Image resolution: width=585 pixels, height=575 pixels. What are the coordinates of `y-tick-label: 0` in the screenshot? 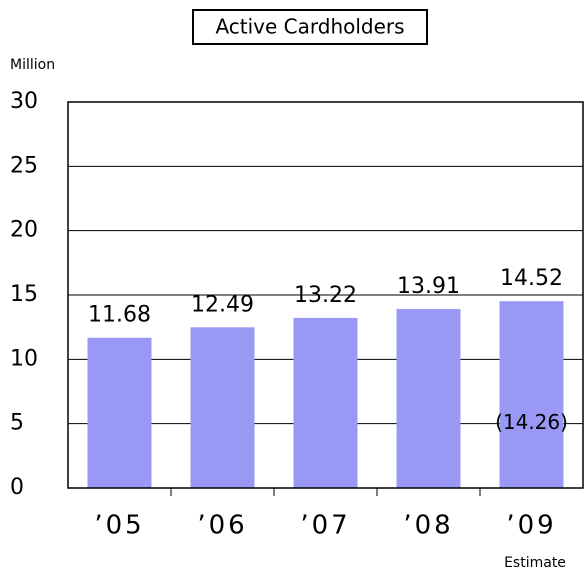 It's located at (17, 487).